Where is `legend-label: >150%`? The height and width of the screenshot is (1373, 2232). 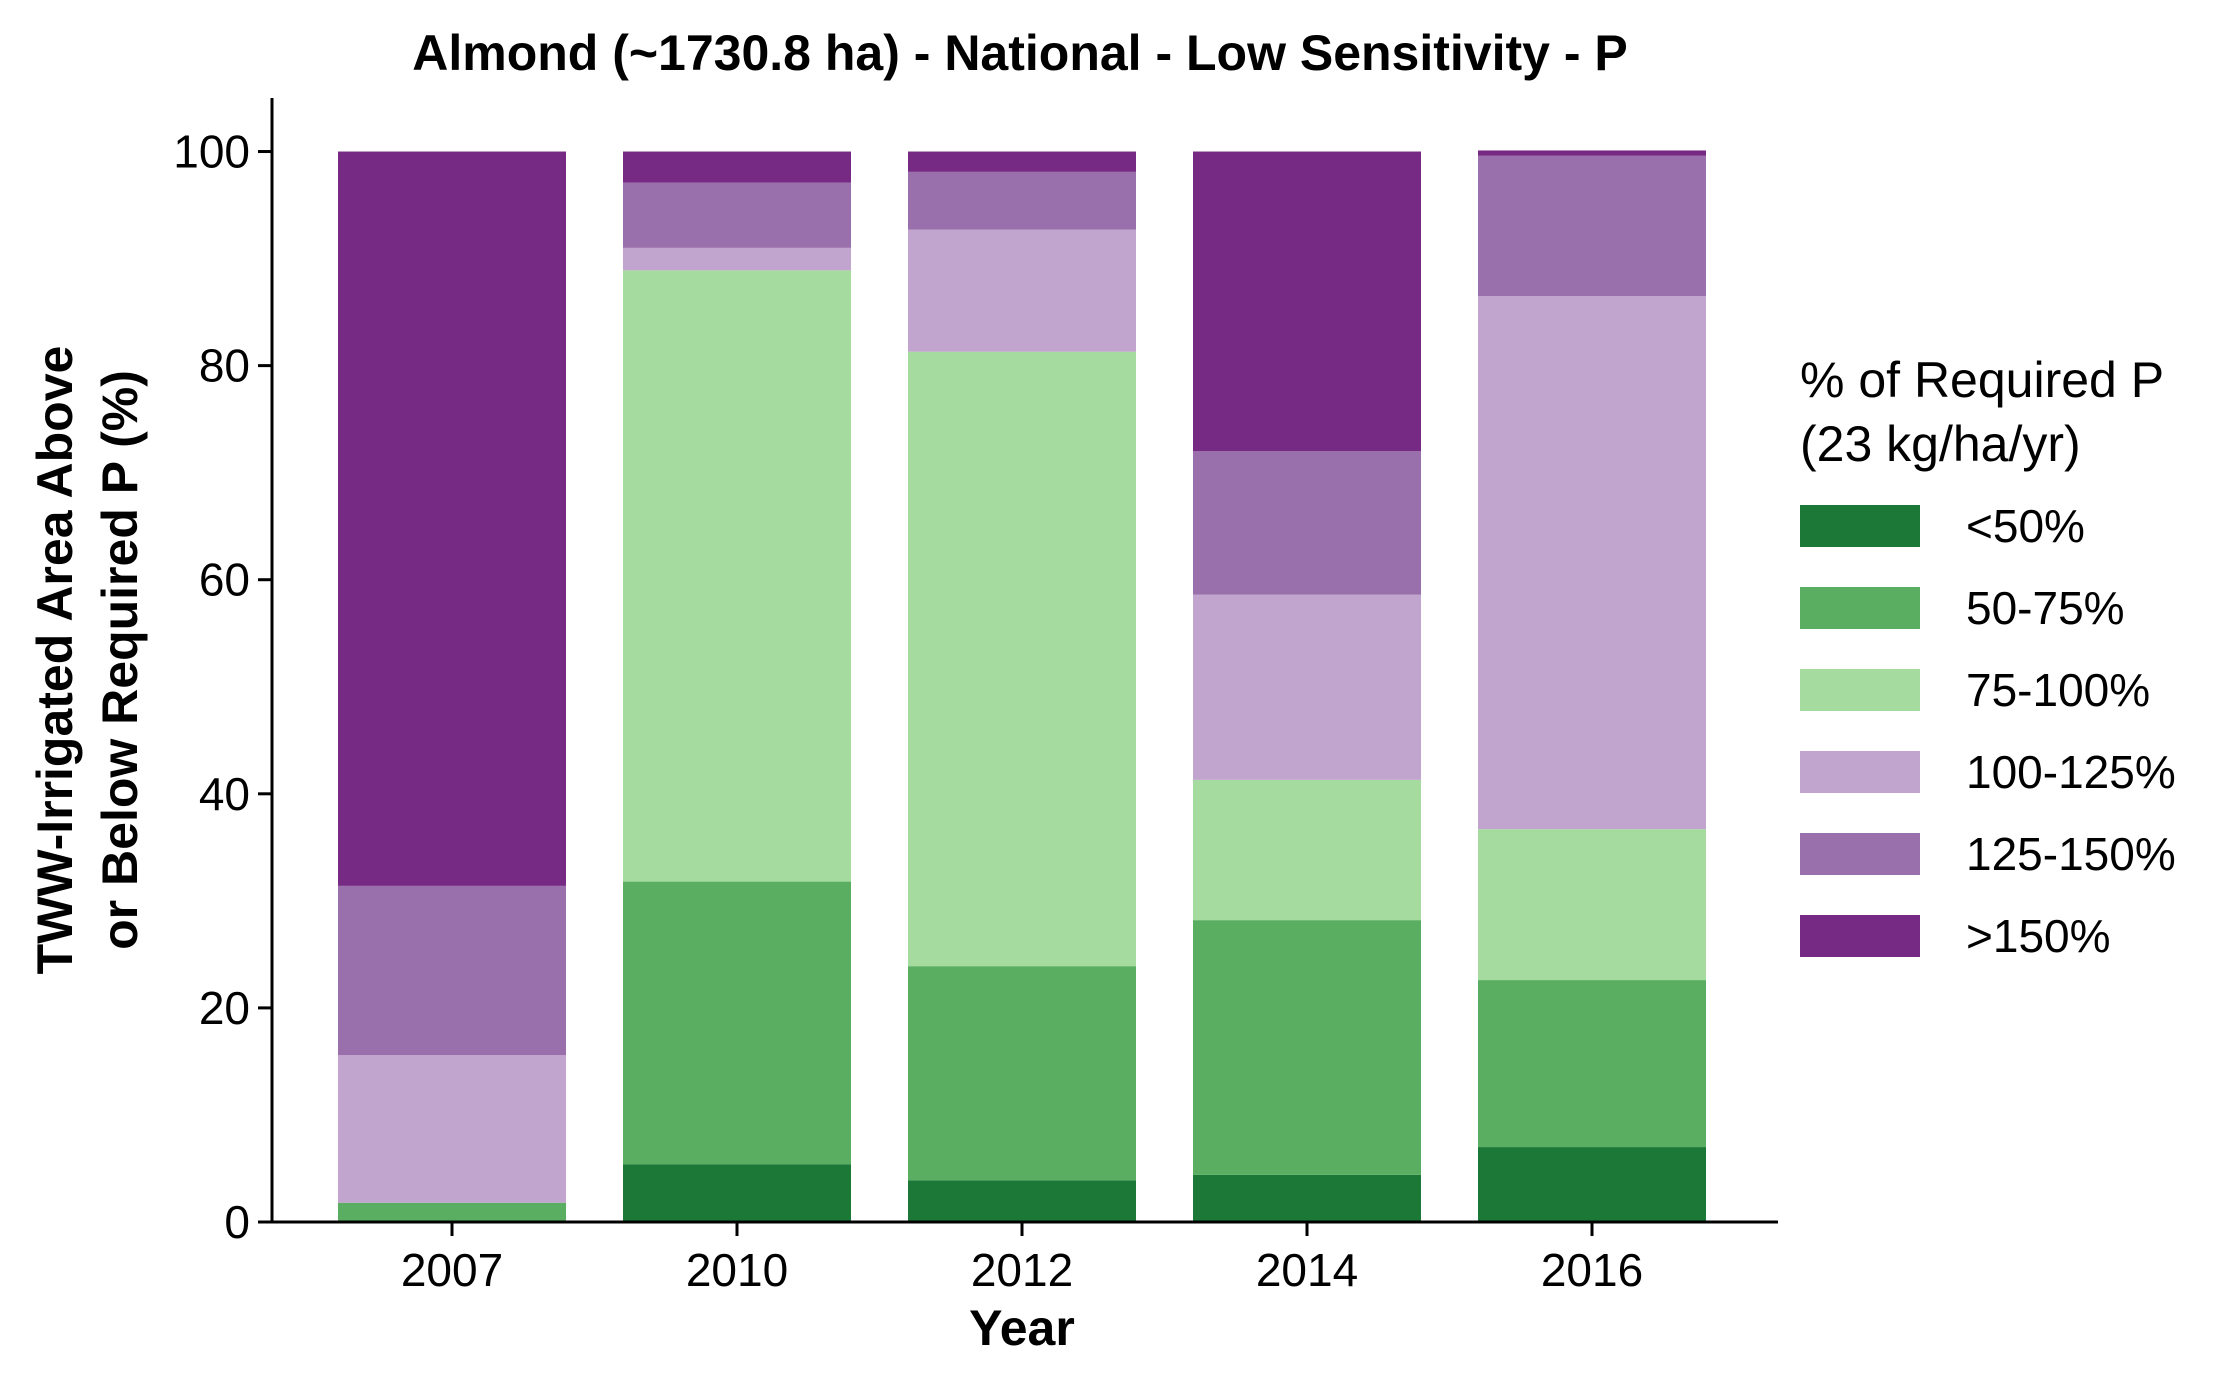
legend-label: >150% is located at coordinates (2038, 936).